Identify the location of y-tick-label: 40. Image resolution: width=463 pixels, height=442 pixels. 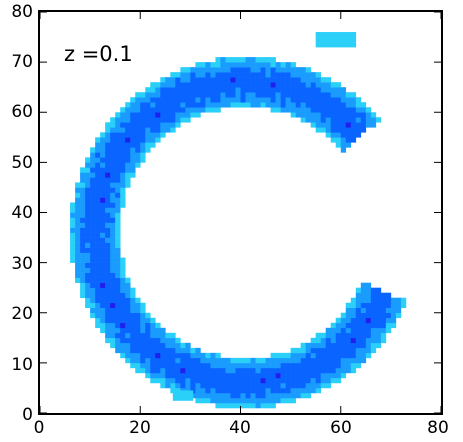
(22, 213).